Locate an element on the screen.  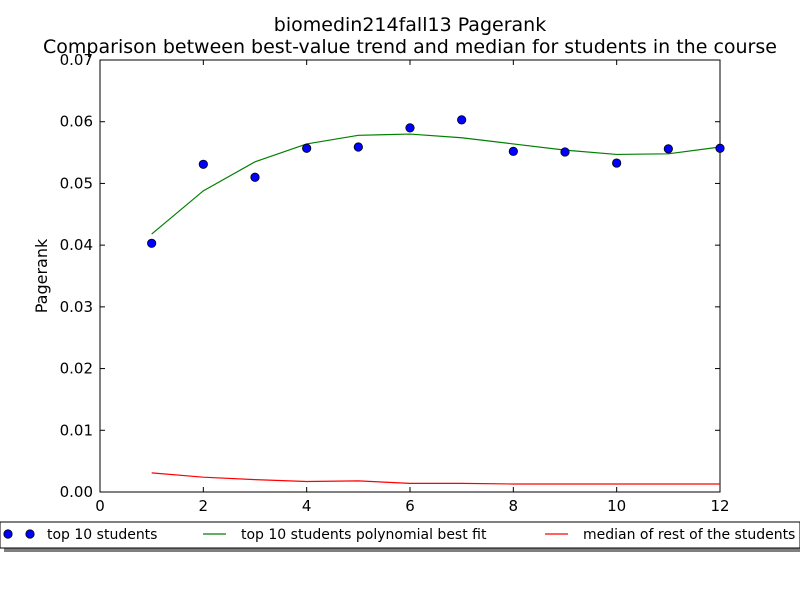
y-tick-label: 0.03 is located at coordinates (76, 307).